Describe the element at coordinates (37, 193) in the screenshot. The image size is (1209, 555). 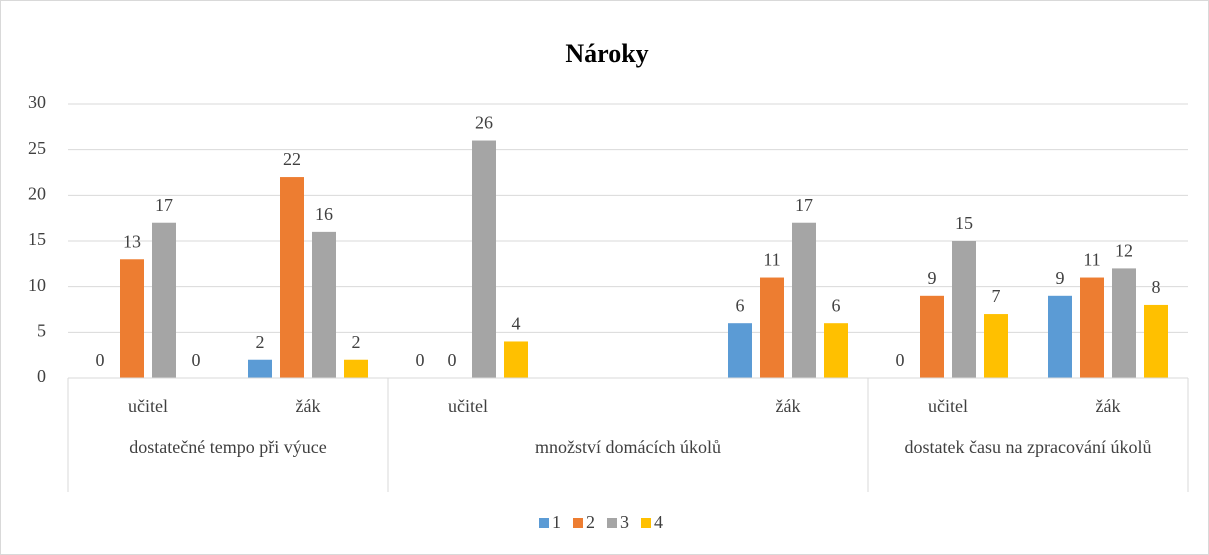
I see `y-tick-label: 20` at that location.